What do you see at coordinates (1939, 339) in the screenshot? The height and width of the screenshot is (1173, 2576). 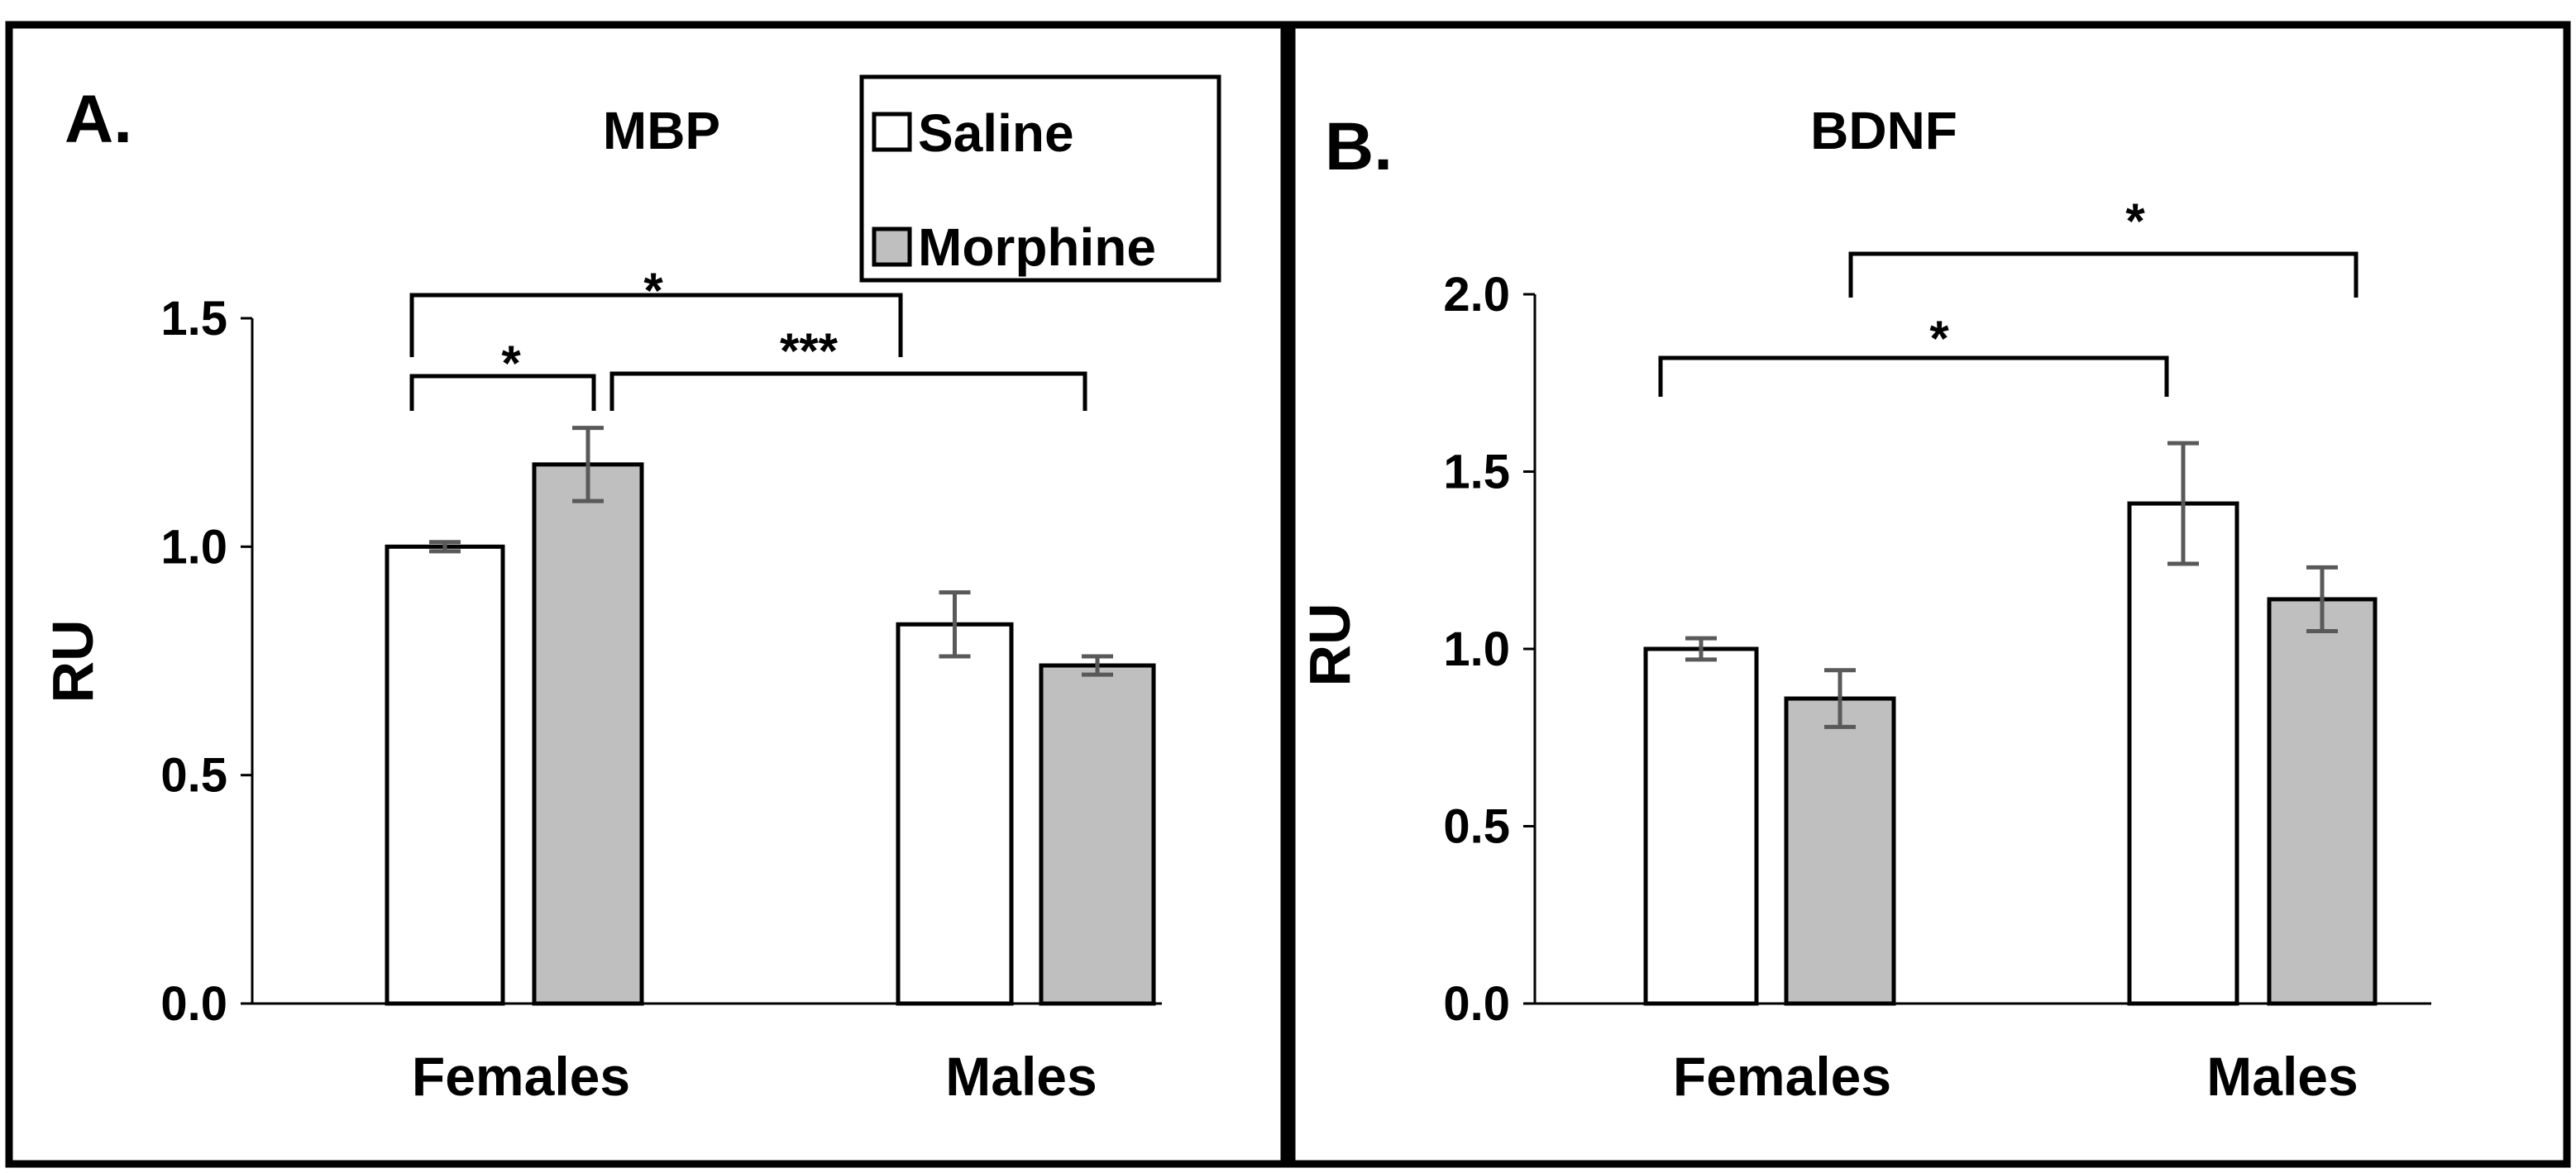 I see `sig-label-saline-pair: *` at bounding box center [1939, 339].